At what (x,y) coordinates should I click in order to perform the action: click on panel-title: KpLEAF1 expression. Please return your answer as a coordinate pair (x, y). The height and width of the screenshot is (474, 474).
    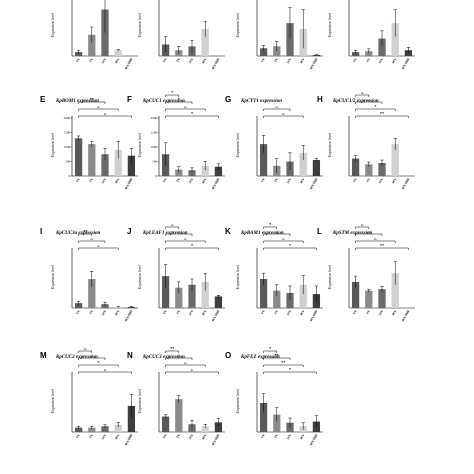
    Looking at the image, I should click on (165, 233).